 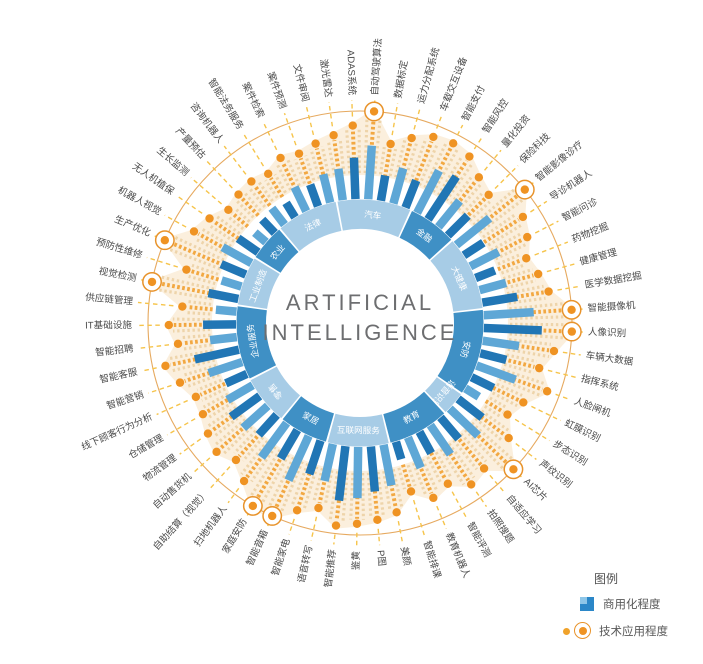 What do you see at coordinates (305, 564) in the screenshot?
I see `item-label: 语音转写` at bounding box center [305, 564].